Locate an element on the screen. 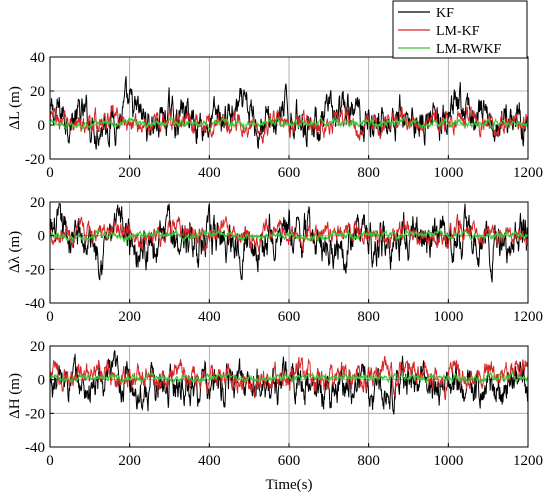 Image resolution: width=550 pixels, height=496 pixels. y-axis-label: ΔH (m) is located at coordinates (15, 396).